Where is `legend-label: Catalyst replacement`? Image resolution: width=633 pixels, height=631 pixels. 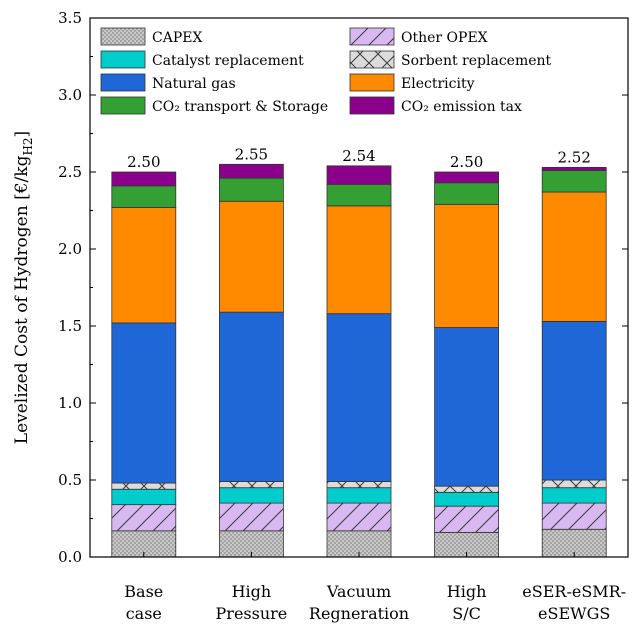
legend-label: Catalyst replacement is located at coordinates (228, 61).